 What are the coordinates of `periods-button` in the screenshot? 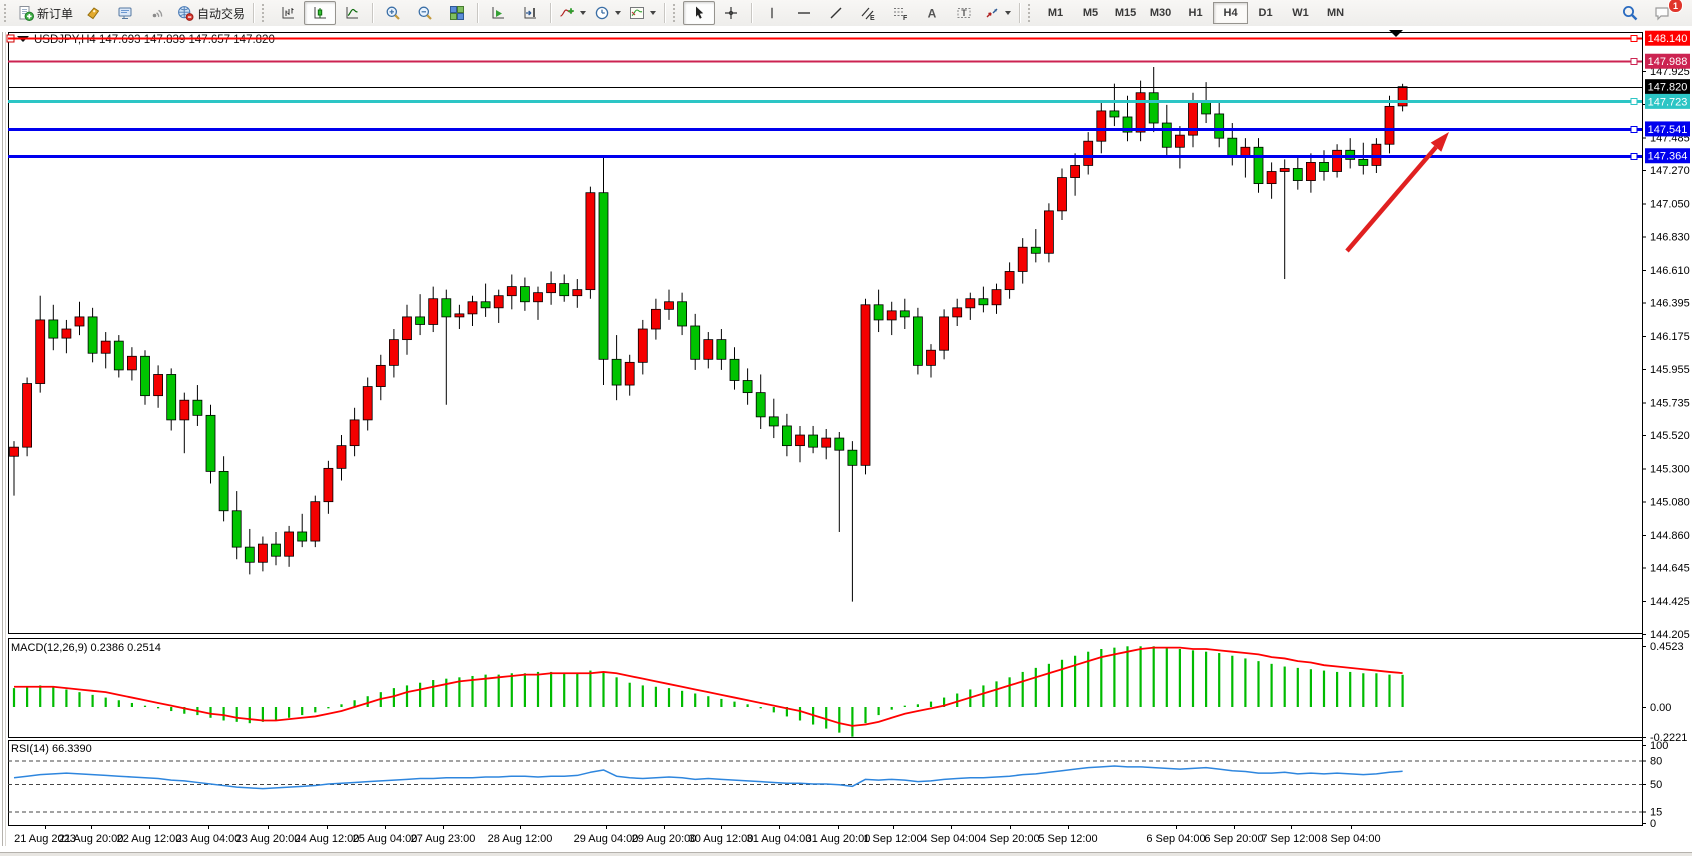 It's located at (607, 13).